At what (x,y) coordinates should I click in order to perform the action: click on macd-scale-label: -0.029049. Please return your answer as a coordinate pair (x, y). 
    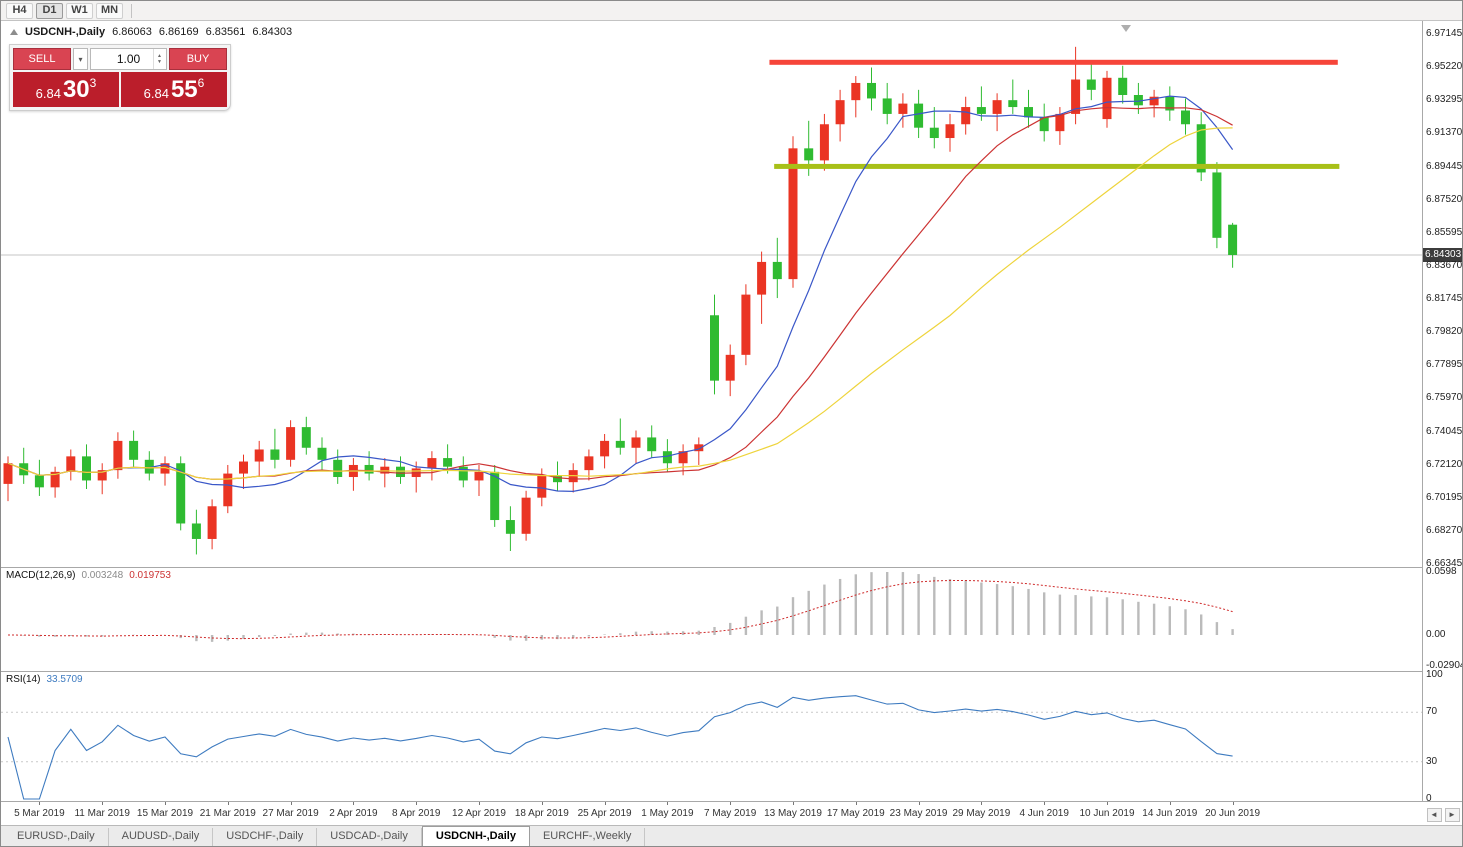
    Looking at the image, I should click on (1444, 665).